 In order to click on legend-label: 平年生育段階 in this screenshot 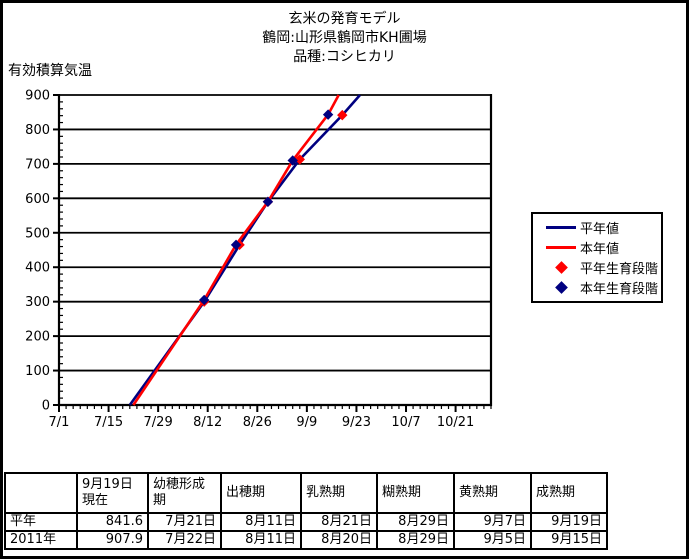, I will do `click(619, 270)`.